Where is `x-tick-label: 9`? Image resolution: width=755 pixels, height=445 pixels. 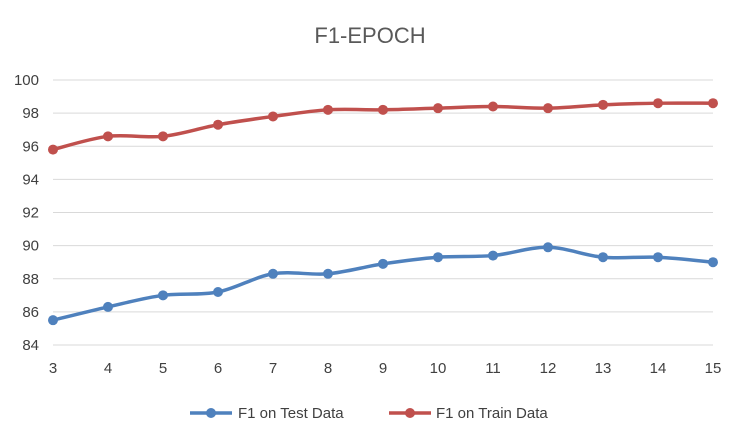 x-tick-label: 9 is located at coordinates (383, 368).